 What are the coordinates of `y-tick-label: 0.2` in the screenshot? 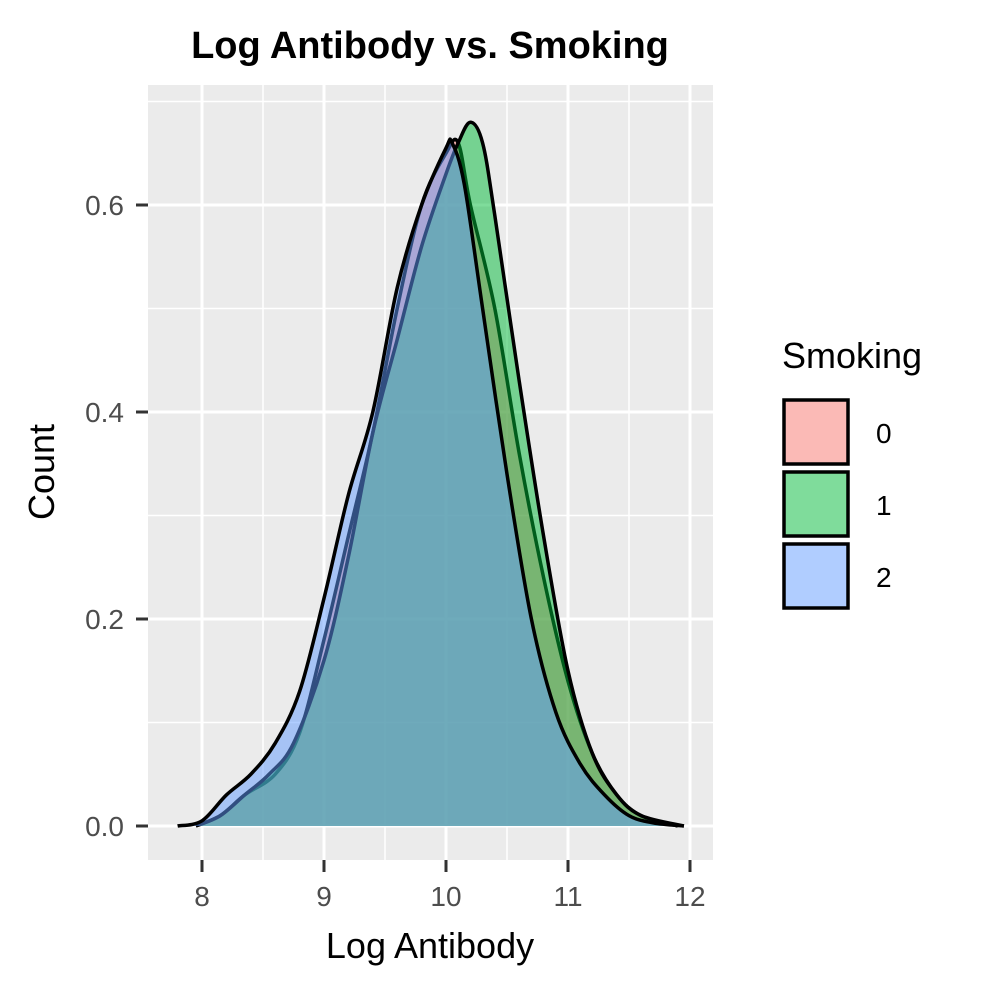 It's located at (104, 619).